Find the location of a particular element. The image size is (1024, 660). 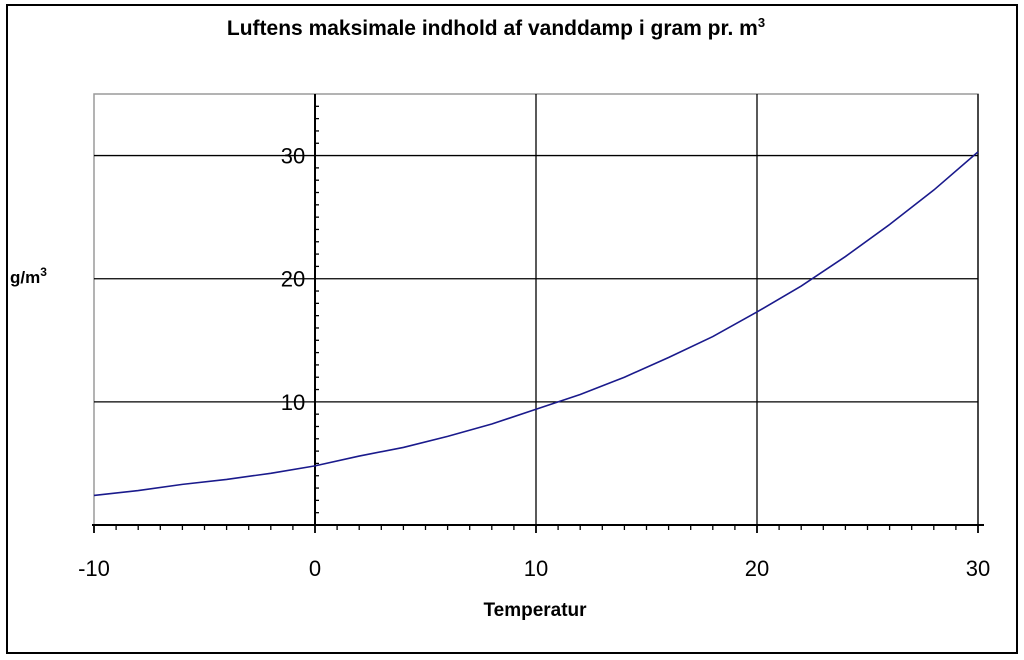

x-tick-label: 30 is located at coordinates (978, 568).